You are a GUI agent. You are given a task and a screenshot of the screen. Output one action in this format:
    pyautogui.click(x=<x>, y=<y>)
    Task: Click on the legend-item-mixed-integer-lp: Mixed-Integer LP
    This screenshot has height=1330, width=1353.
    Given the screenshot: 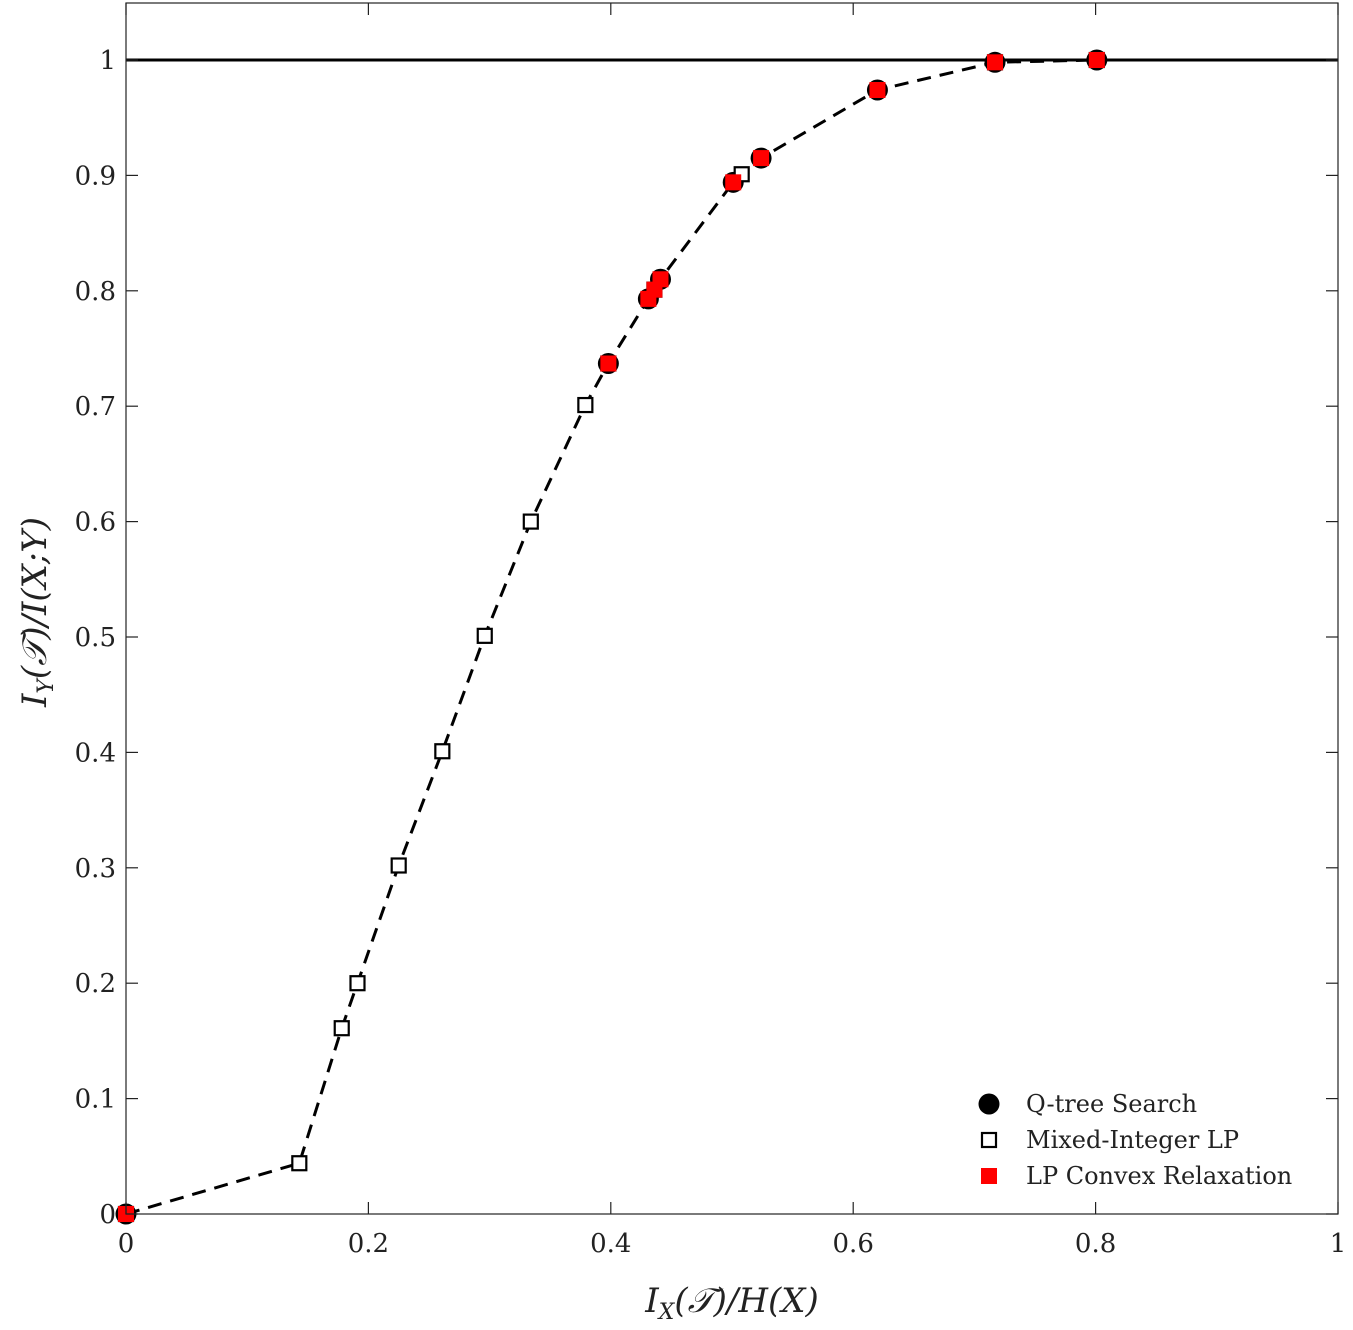 What is the action you would take?
    pyautogui.click(x=1109, y=1140)
    